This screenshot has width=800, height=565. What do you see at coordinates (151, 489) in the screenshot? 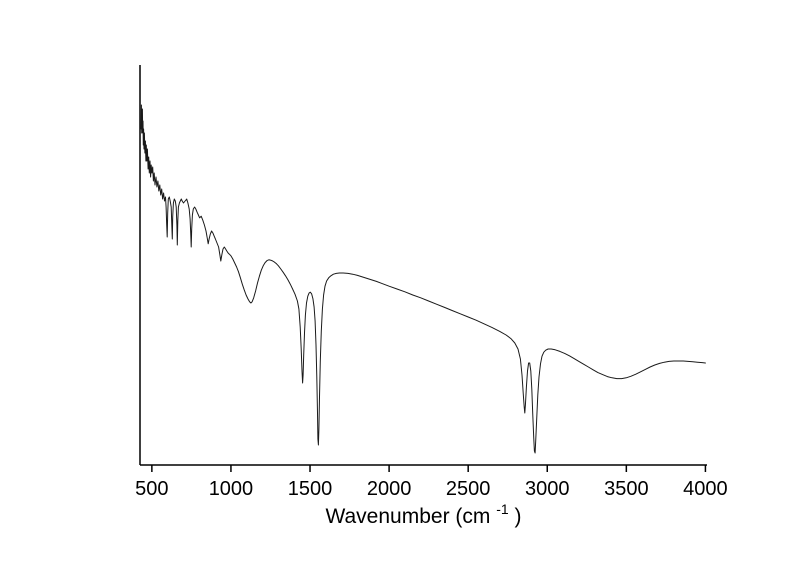
I see `x-tick-label: 500` at bounding box center [151, 489].